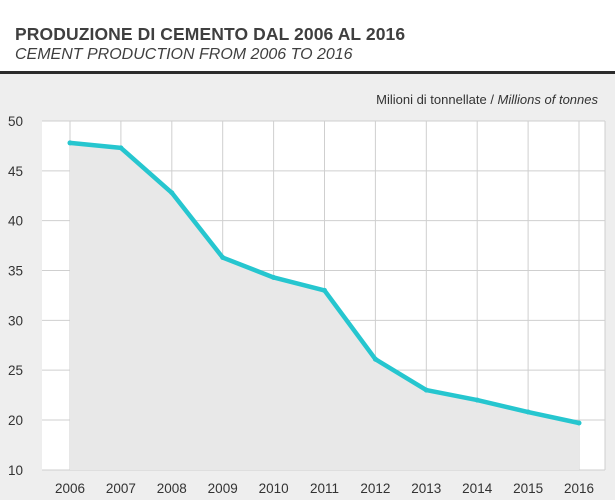  What do you see at coordinates (15, 221) in the screenshot?
I see `y-tick-label: 40` at bounding box center [15, 221].